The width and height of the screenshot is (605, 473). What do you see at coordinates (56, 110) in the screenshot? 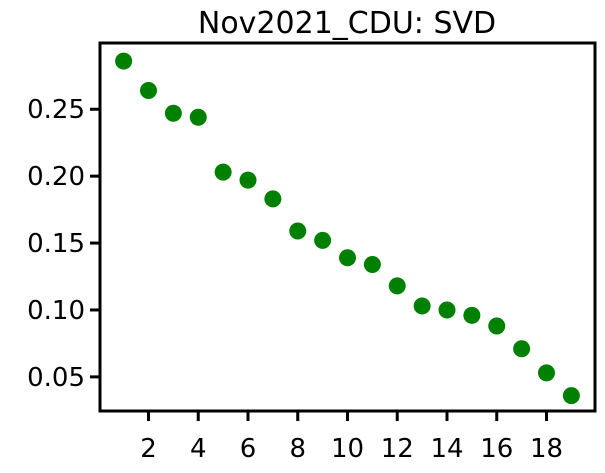
I see `y-tick-label: 0.25` at bounding box center [56, 110].